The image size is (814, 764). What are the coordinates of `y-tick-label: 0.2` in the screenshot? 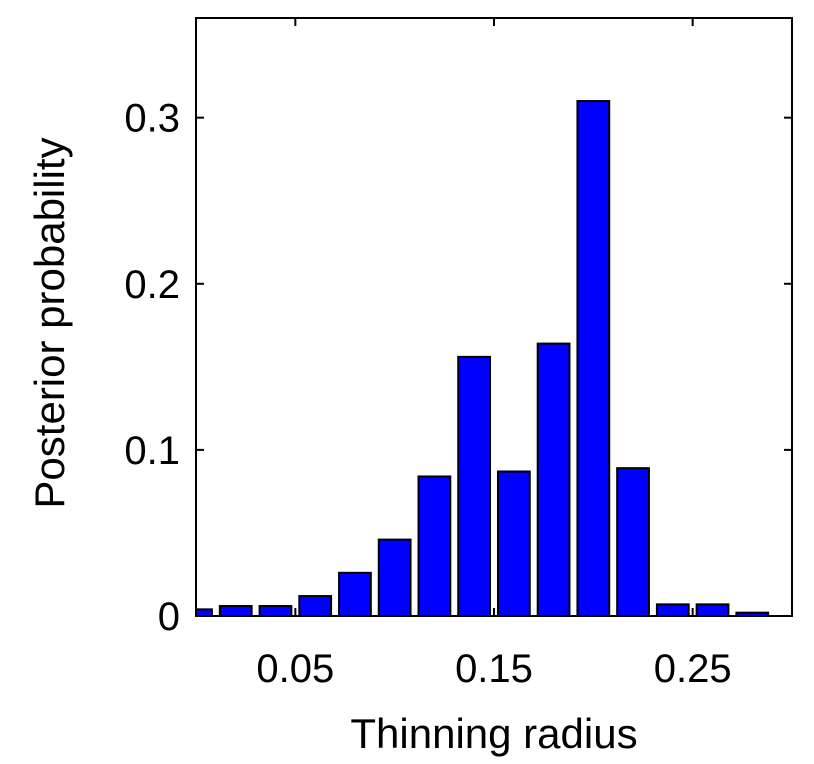 It's located at (152, 285).